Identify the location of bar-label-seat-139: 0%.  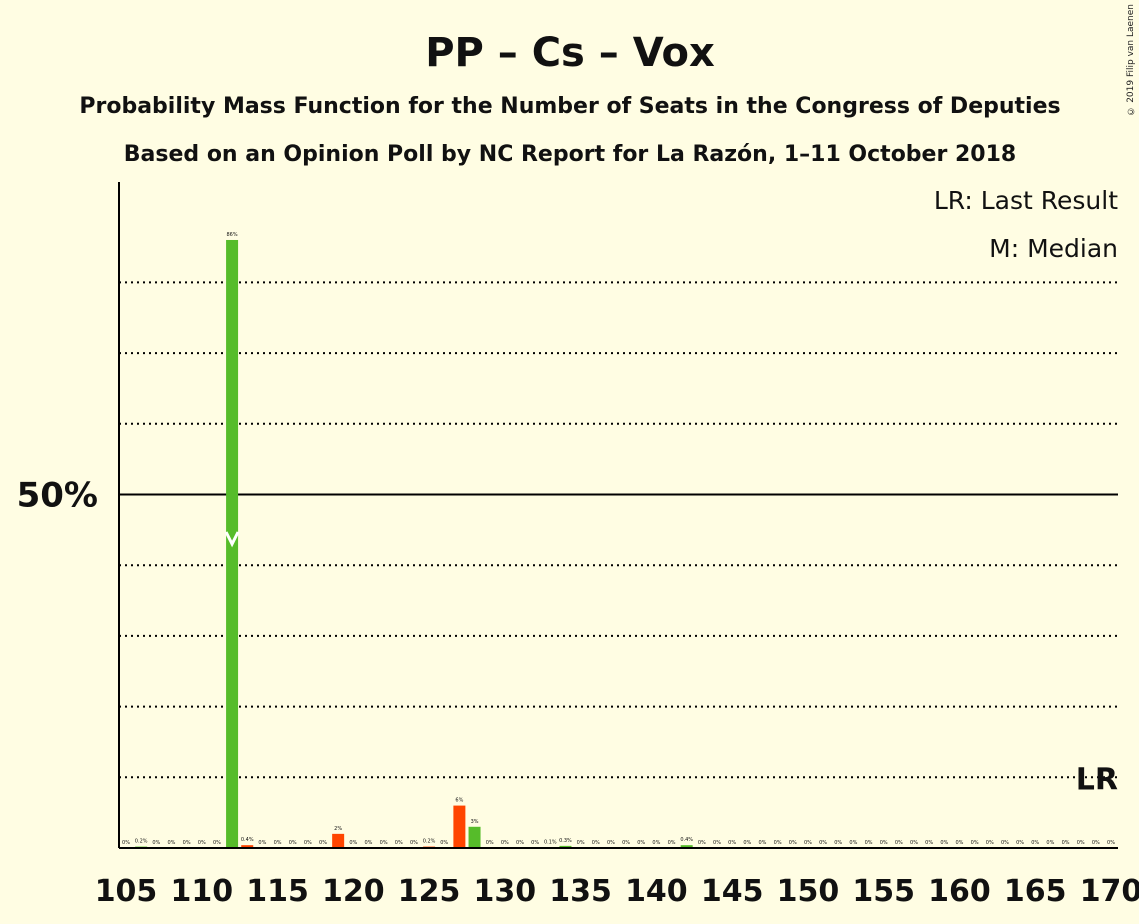
(641, 843).